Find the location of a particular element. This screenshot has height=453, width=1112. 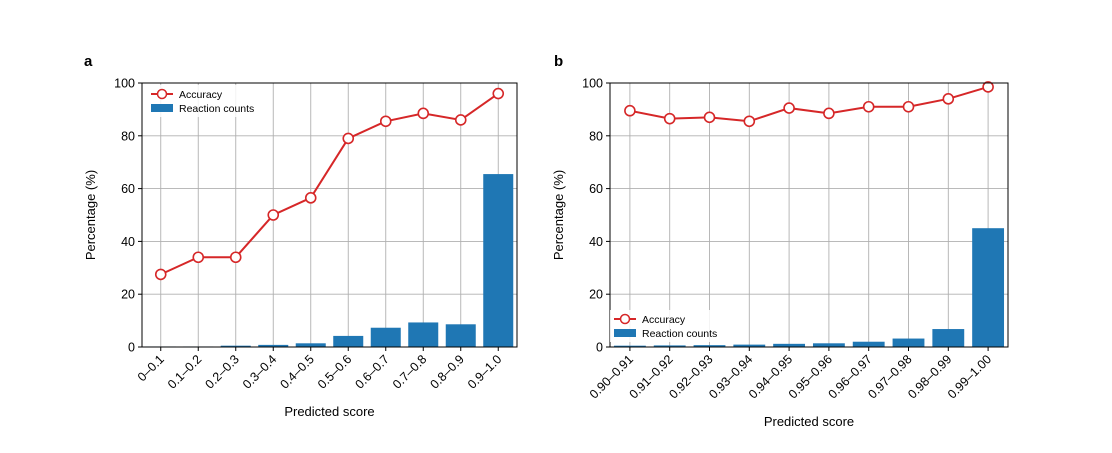

x-tick-label: 0.7–0.8 is located at coordinates (409, 371).